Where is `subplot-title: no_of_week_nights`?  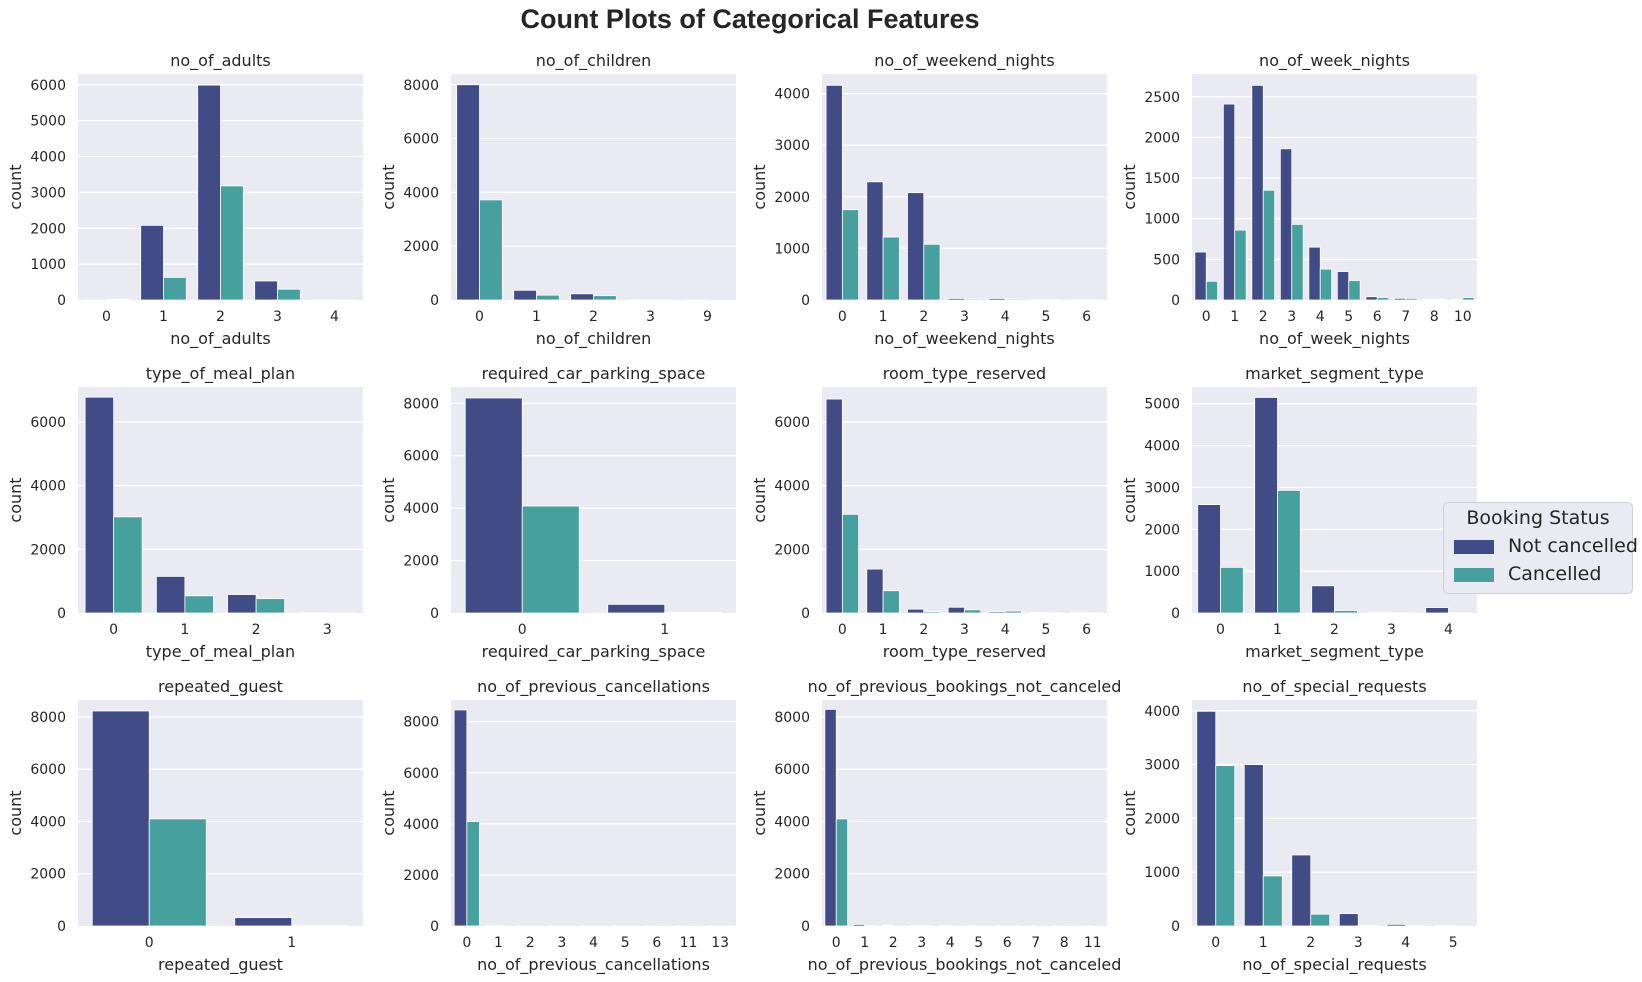 subplot-title: no_of_week_nights is located at coordinates (1334, 61).